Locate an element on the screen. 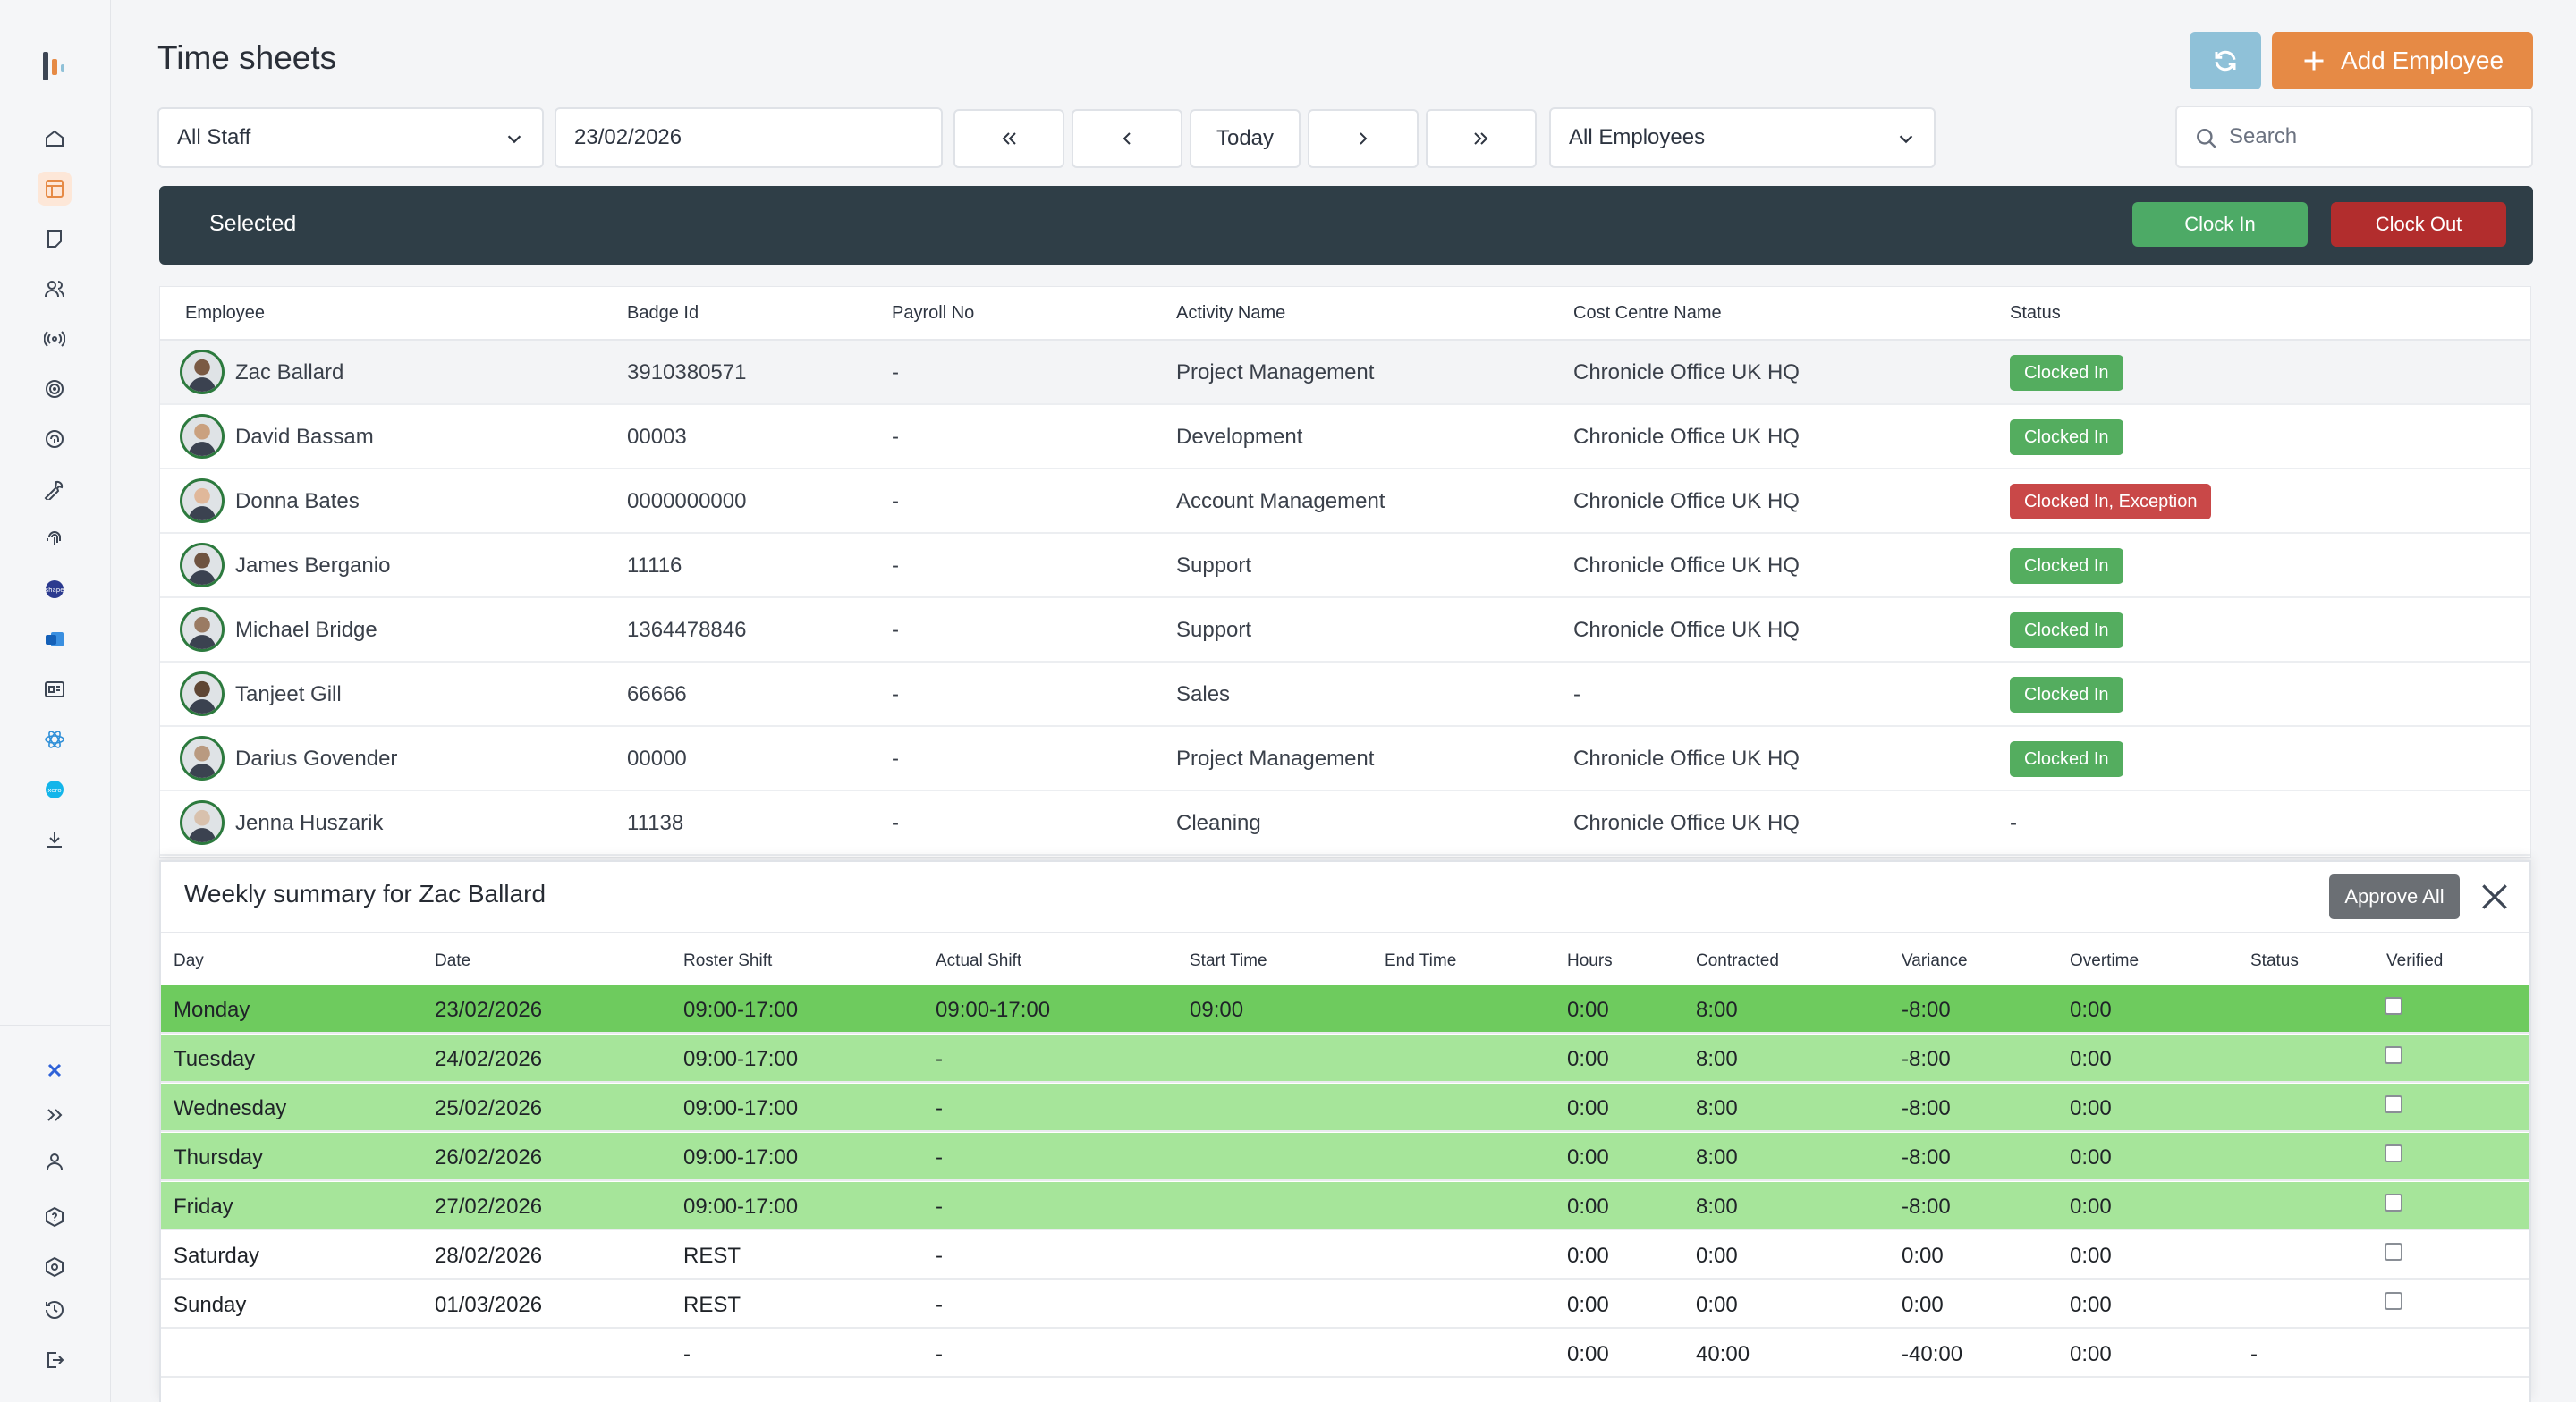 This screenshot has width=2576, height=1402. note-icon is located at coordinates (55, 239).